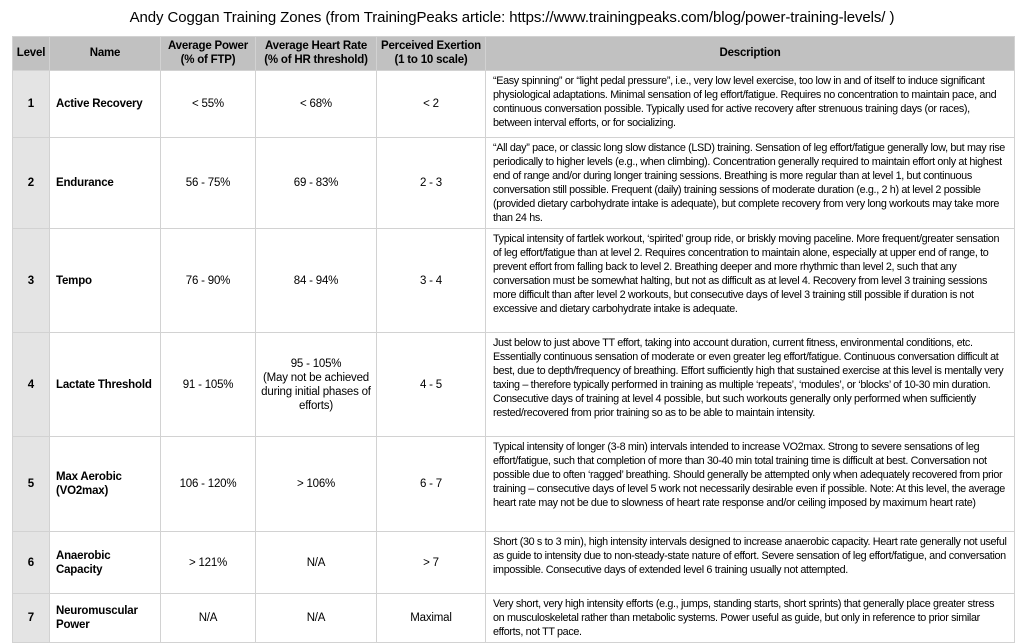 This screenshot has width=1024, height=643. I want to click on cell-average-heart-rate: 84 - 94%, so click(316, 280).